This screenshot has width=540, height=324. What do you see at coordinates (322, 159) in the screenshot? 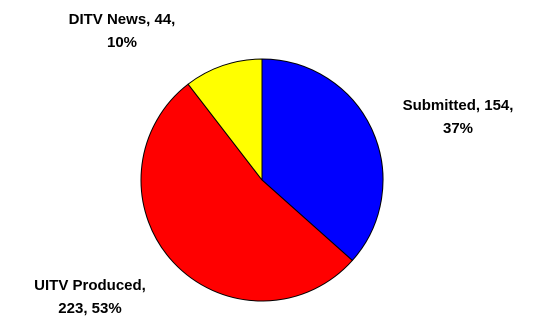
I see `slice-submitted` at bounding box center [322, 159].